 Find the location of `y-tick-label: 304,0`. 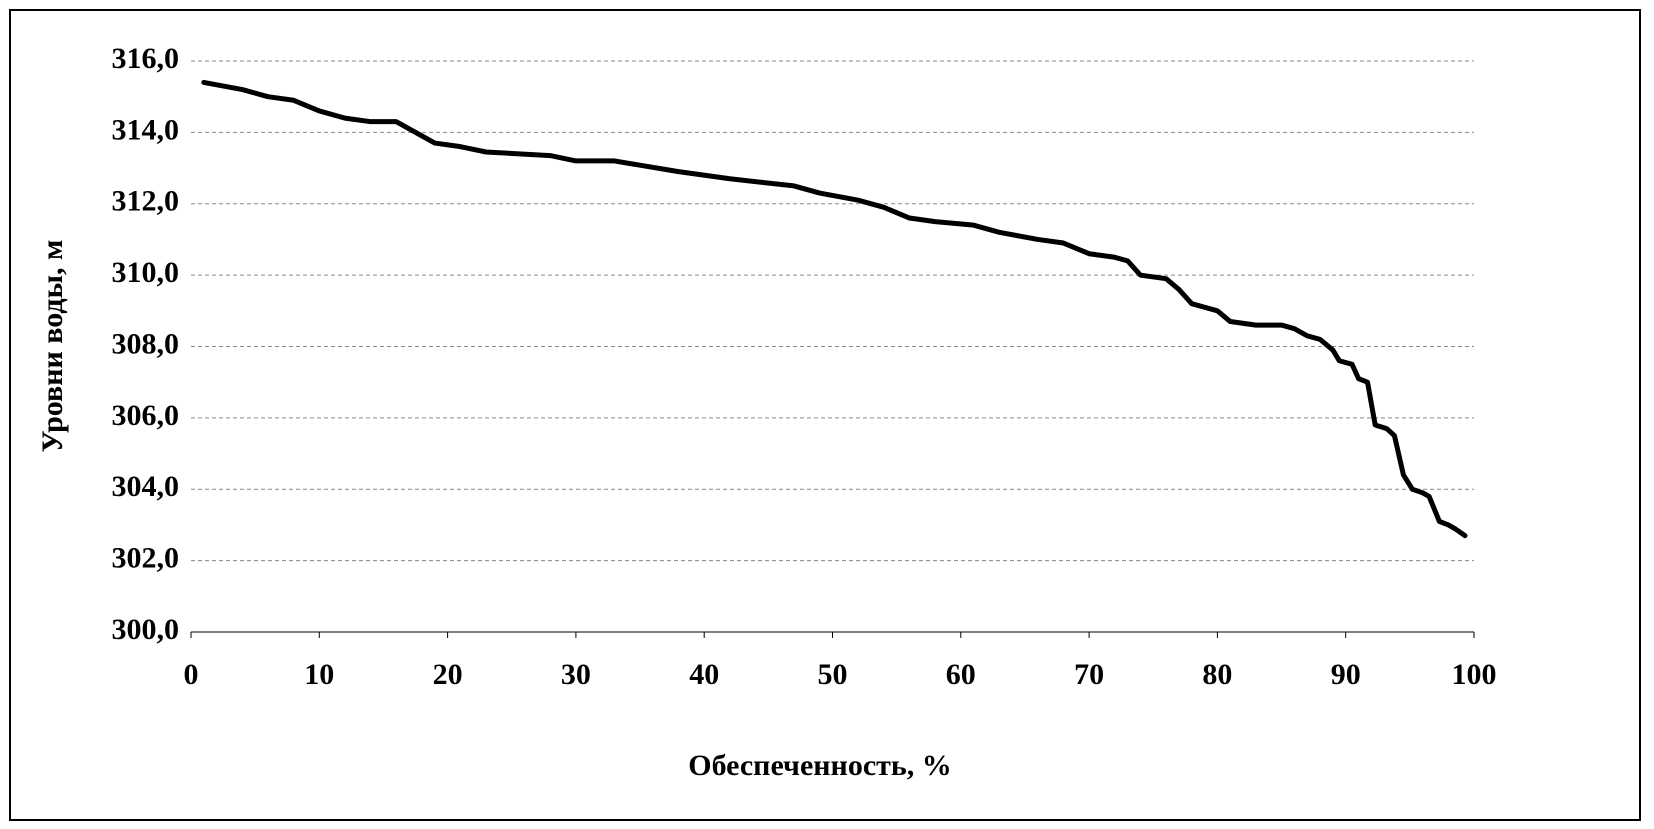

y-tick-label: 304,0 is located at coordinates (146, 486).